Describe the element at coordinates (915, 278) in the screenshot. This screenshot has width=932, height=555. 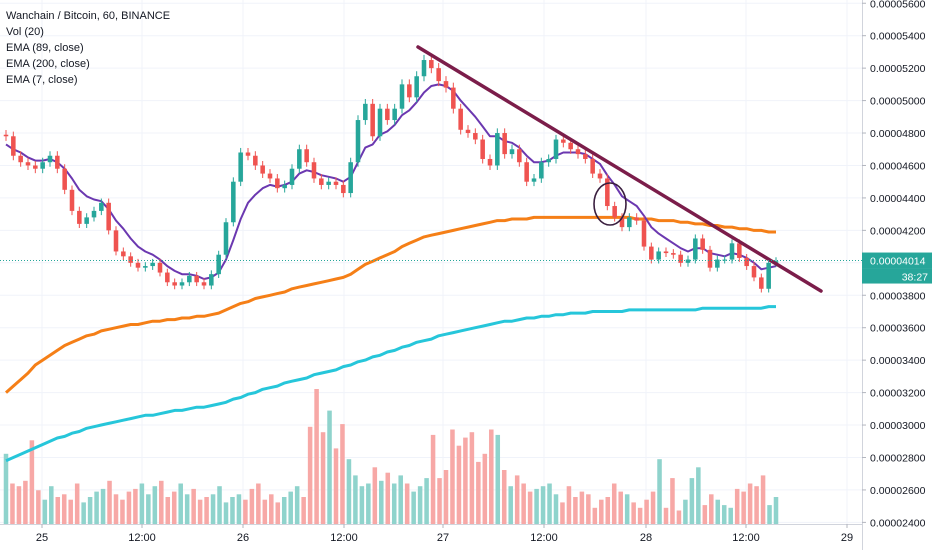
I see `countdown-label: 38:27` at that location.